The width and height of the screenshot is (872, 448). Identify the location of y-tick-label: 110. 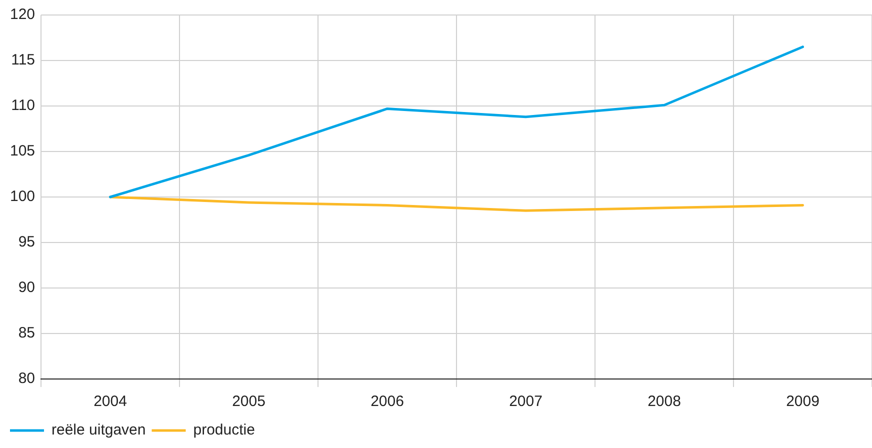
(23, 105).